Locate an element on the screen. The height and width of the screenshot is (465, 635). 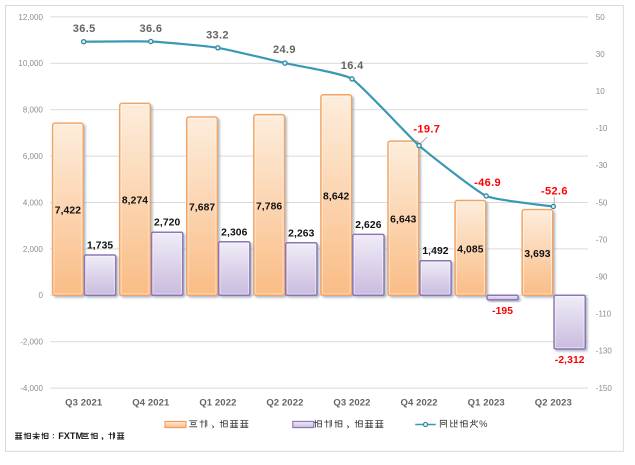
svg-text: 2,263 is located at coordinates (301, 233).